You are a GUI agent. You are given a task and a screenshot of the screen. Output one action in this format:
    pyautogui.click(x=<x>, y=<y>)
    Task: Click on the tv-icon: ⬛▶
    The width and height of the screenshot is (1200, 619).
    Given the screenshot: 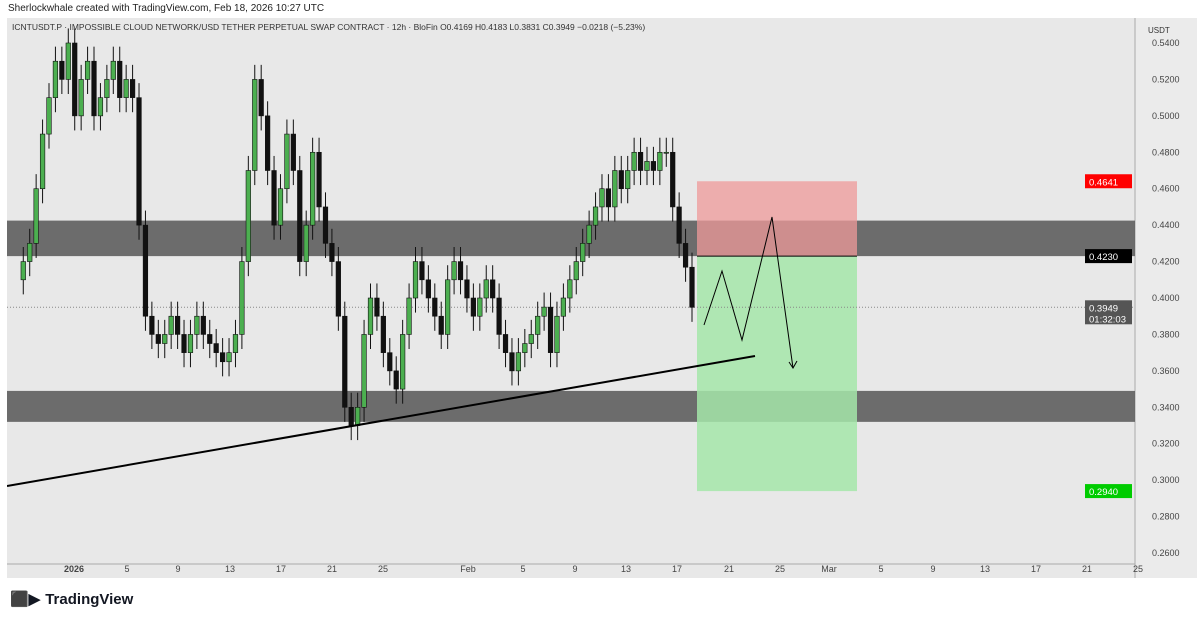 What is the action you would take?
    pyautogui.click(x=25, y=599)
    